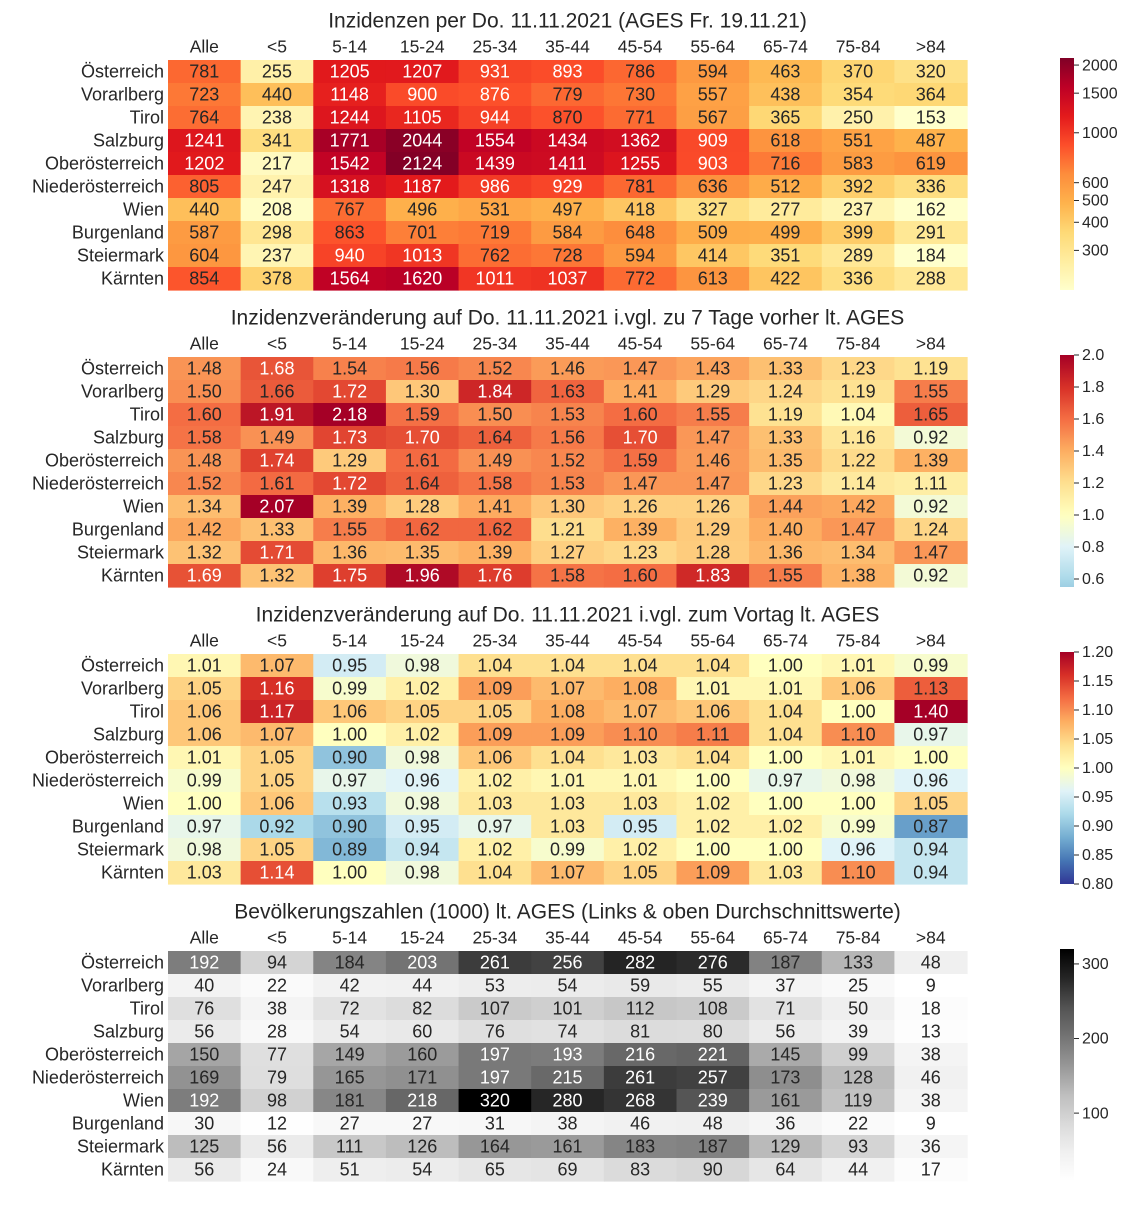  What do you see at coordinates (121, 1146) in the screenshot?
I see `row-label: Steiermark` at bounding box center [121, 1146].